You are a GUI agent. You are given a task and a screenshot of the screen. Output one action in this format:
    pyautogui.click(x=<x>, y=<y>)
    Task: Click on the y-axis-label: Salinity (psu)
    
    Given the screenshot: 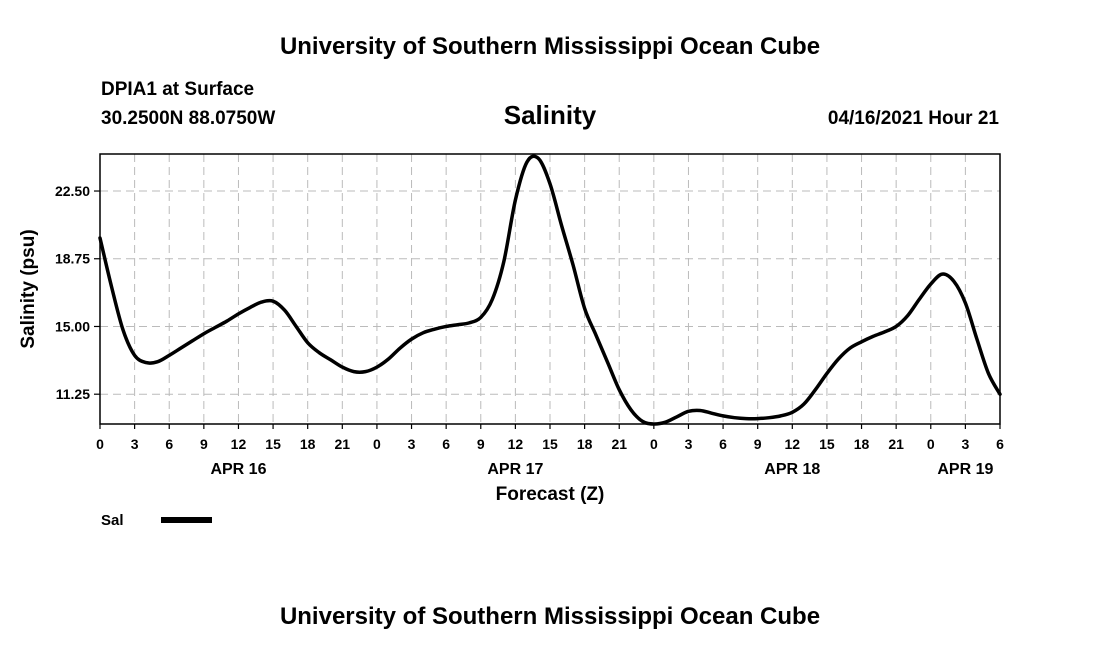 What is the action you would take?
    pyautogui.click(x=28, y=288)
    